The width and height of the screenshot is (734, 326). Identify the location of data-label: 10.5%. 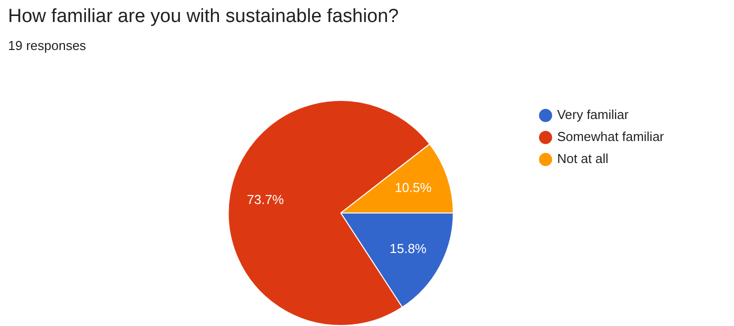
(413, 187).